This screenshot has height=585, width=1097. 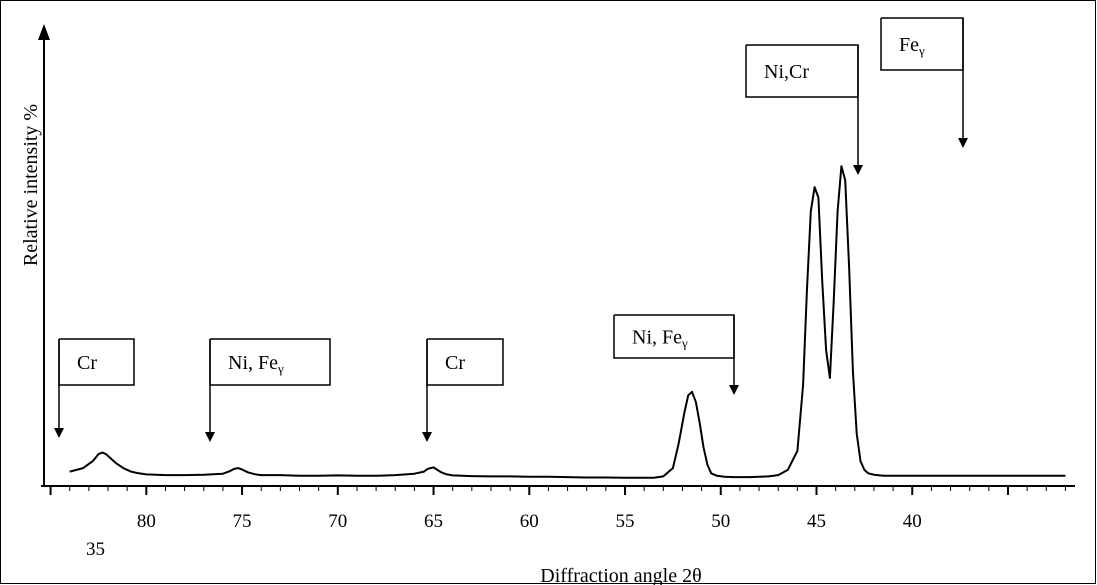 What do you see at coordinates (44, 32) in the screenshot?
I see `y-axis-arrow` at bounding box center [44, 32].